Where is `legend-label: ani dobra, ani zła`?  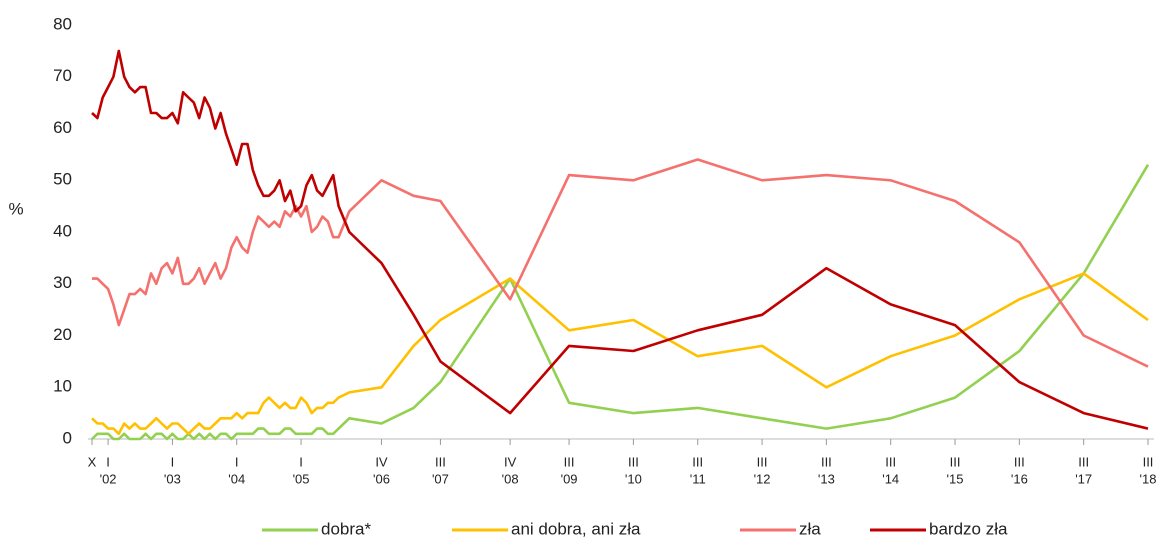 legend-label: ani dobra, ani zła is located at coordinates (576, 528).